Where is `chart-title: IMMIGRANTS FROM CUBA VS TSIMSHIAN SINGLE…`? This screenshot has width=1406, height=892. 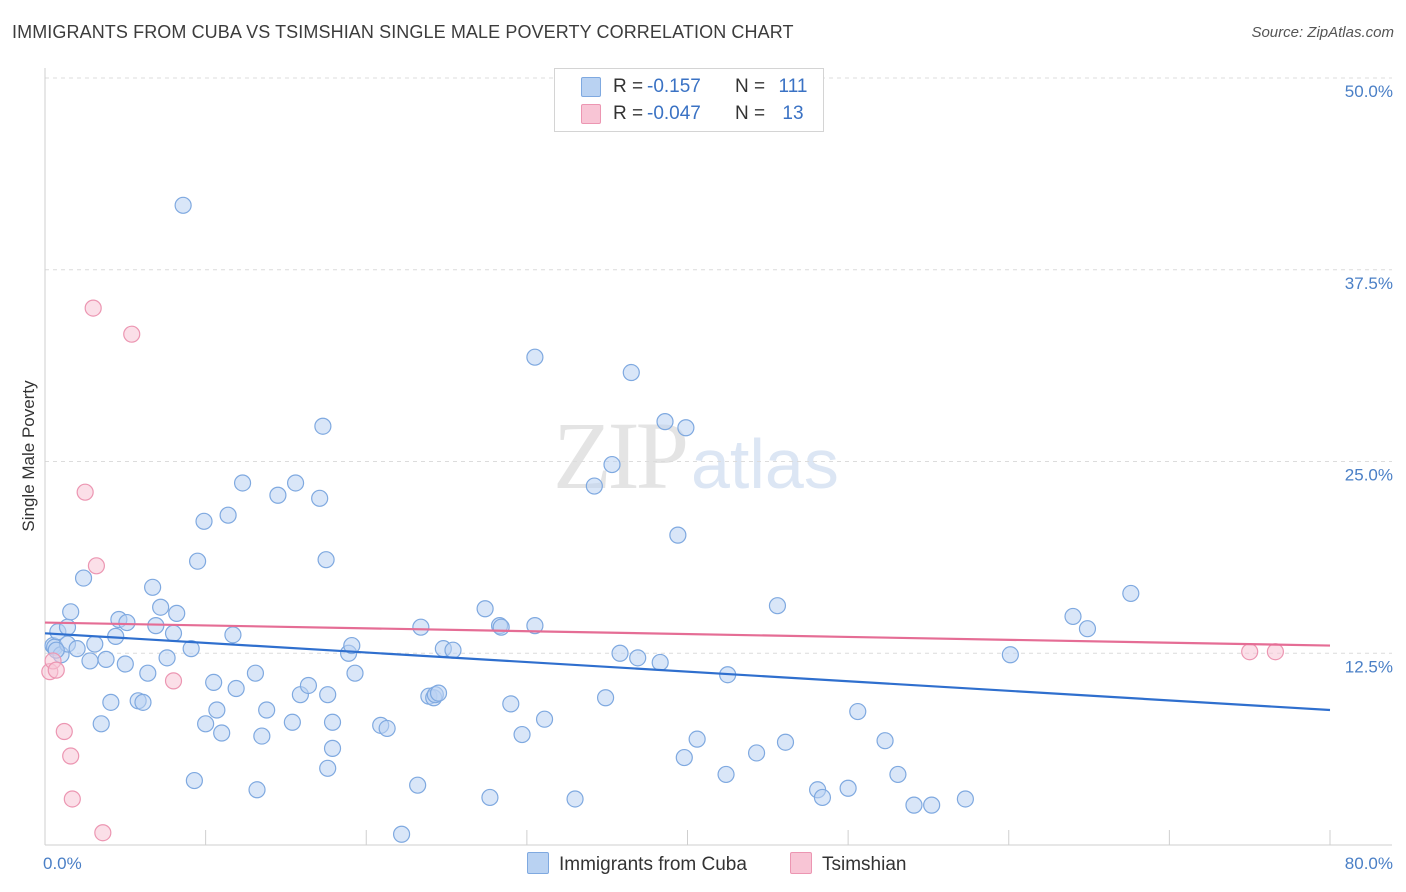 chart-title: IMMIGRANTS FROM CUBA VS TSIMSHIAN SINGLE… is located at coordinates (403, 32).